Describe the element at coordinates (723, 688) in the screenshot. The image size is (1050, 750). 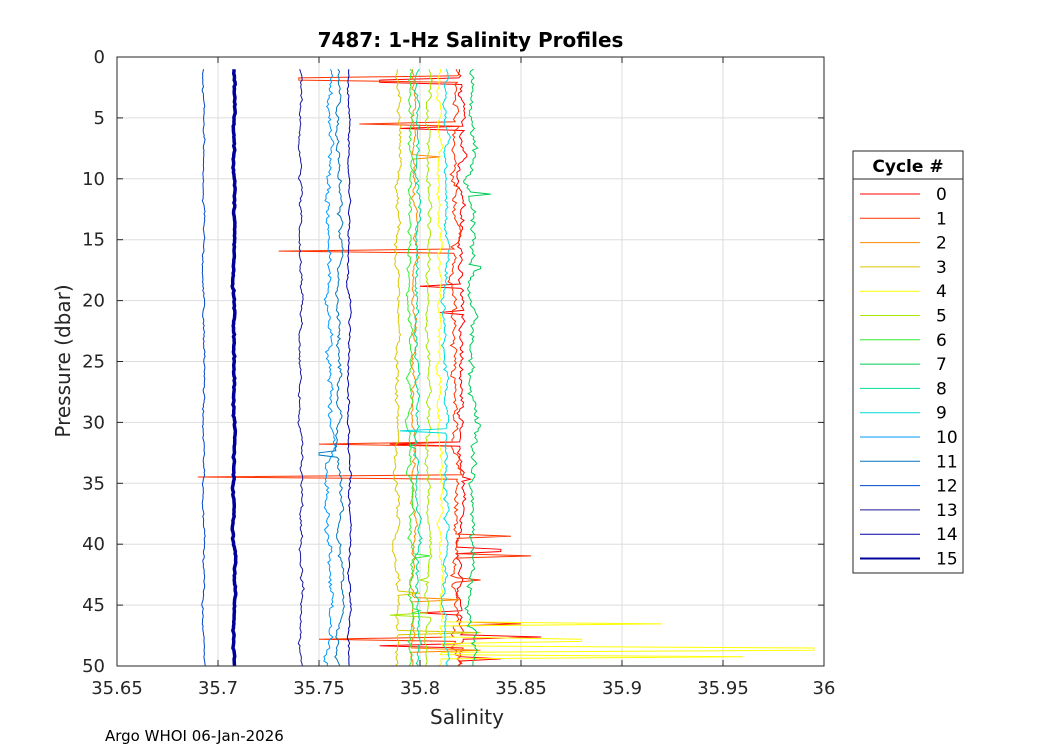
I see `x-tick-label: 35.95` at that location.